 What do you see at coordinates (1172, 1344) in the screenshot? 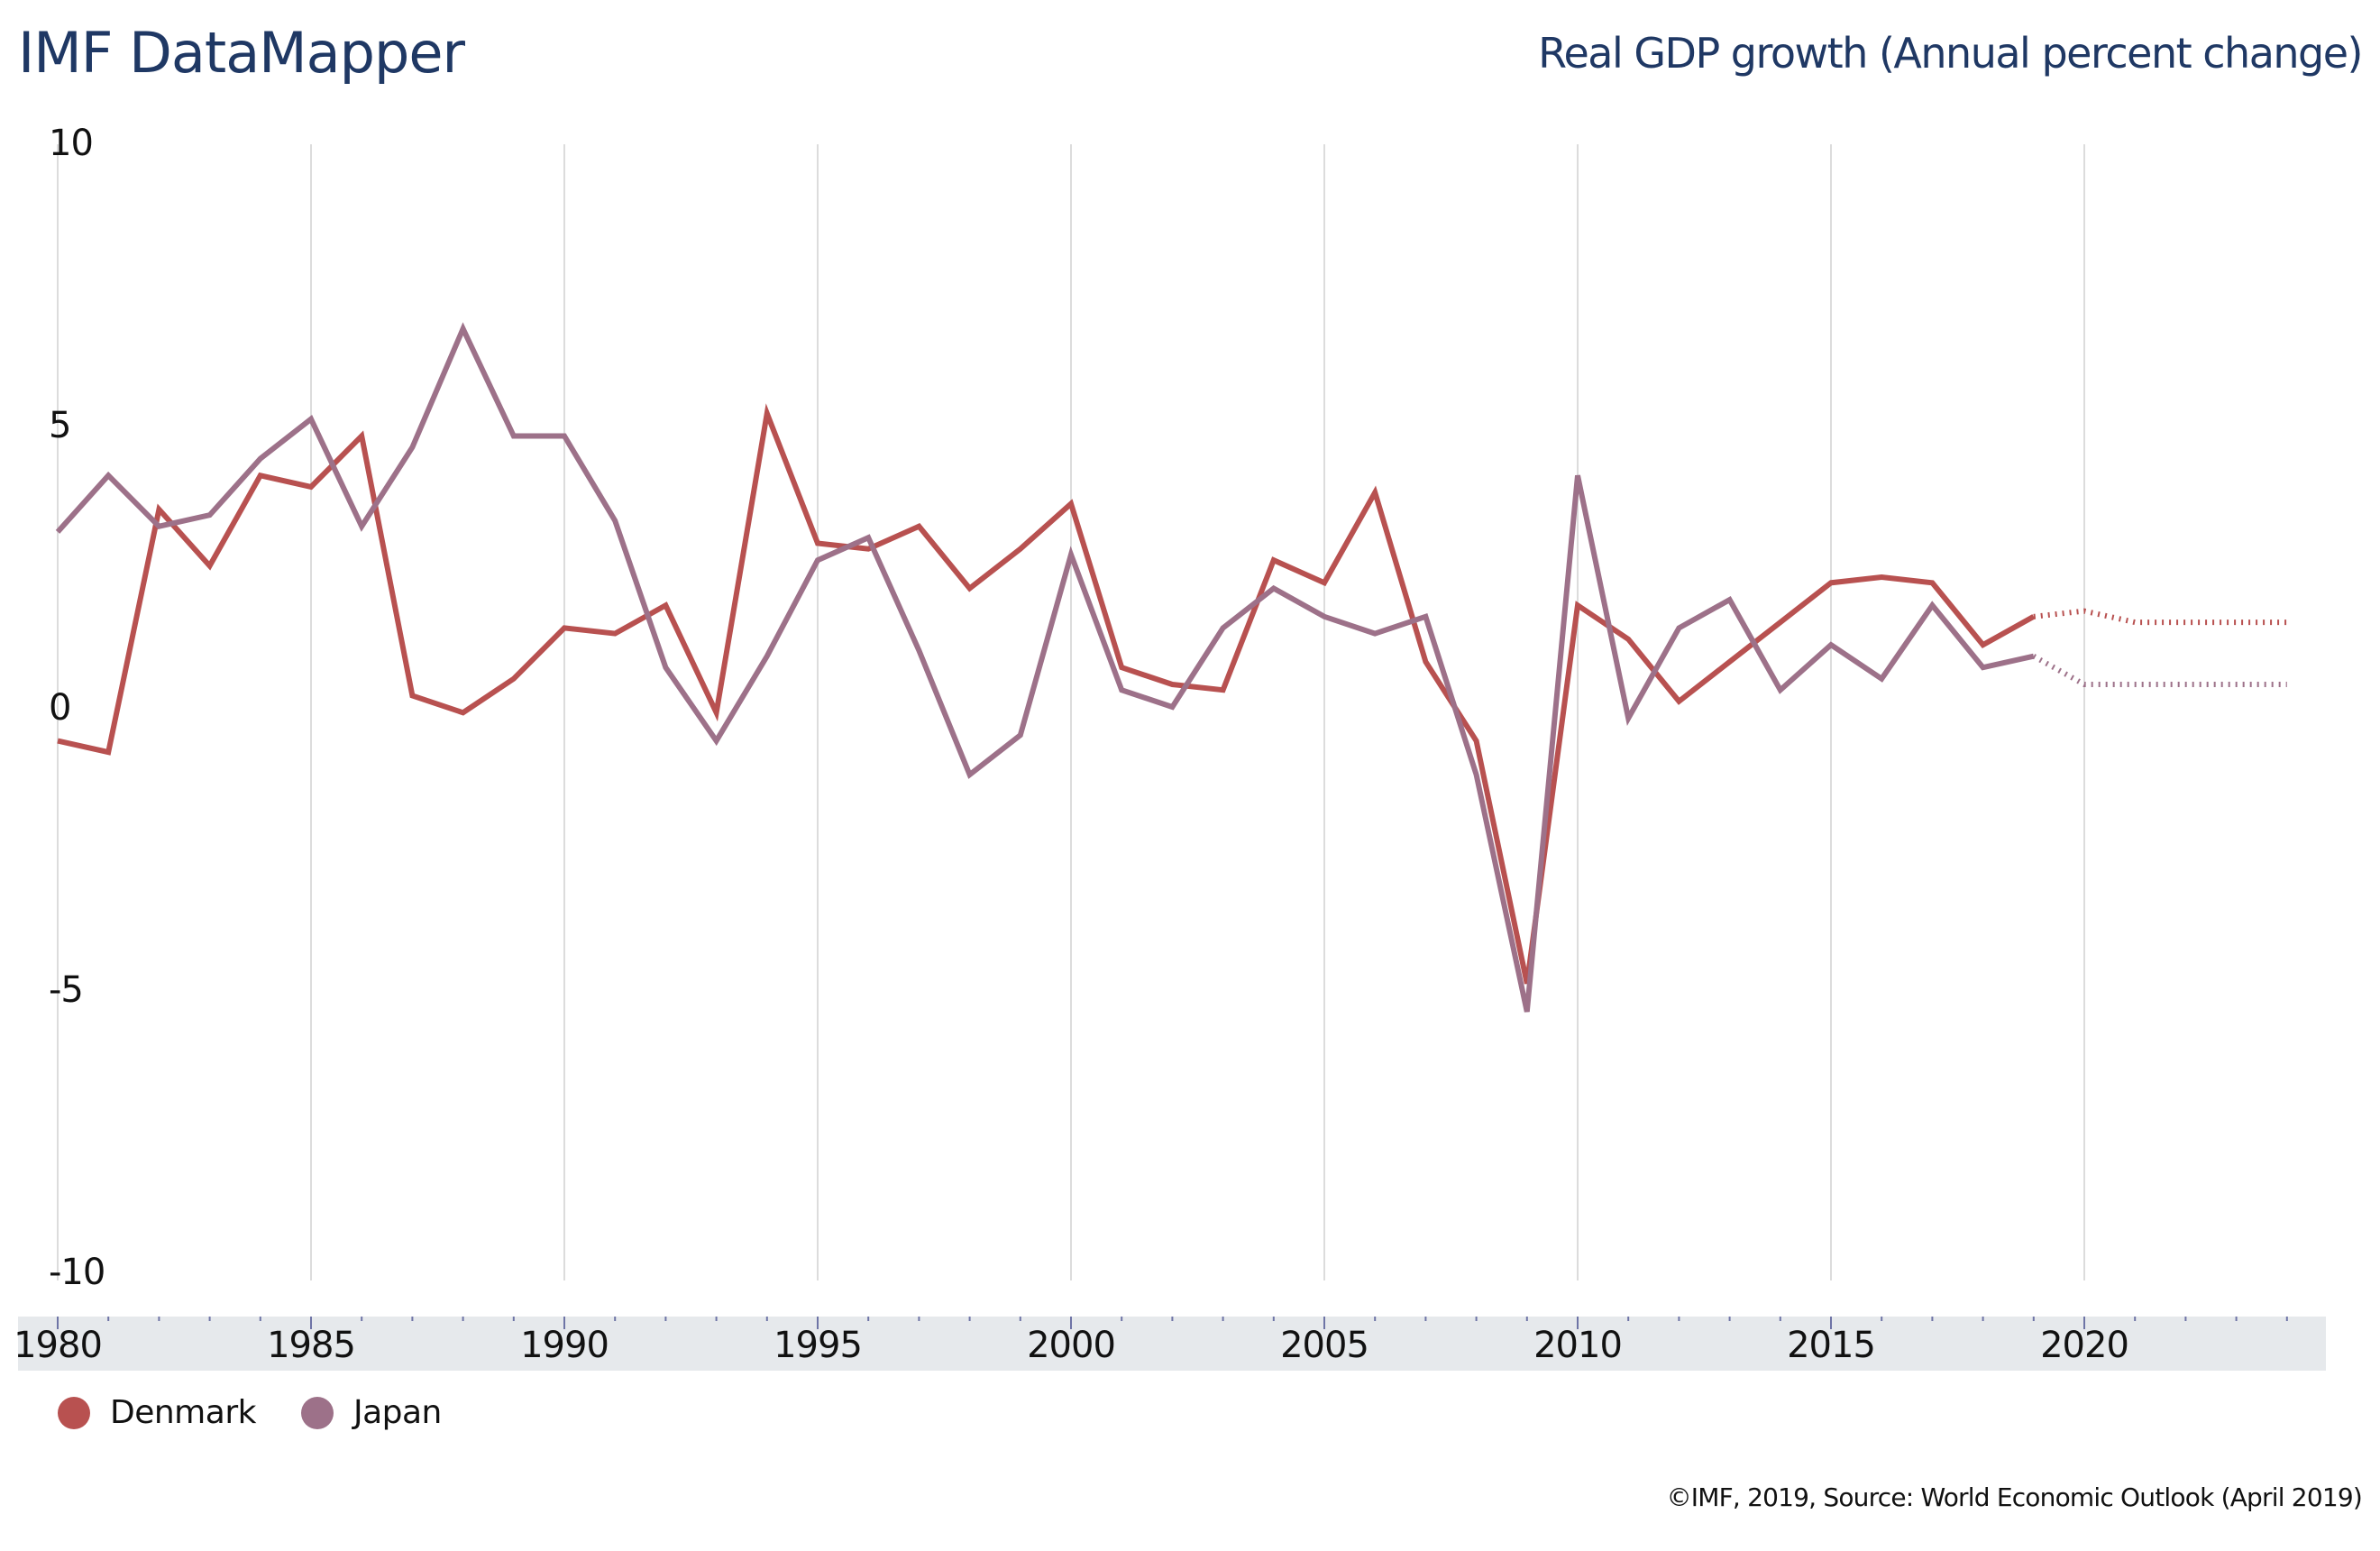
I see `x-axis-band` at bounding box center [1172, 1344].